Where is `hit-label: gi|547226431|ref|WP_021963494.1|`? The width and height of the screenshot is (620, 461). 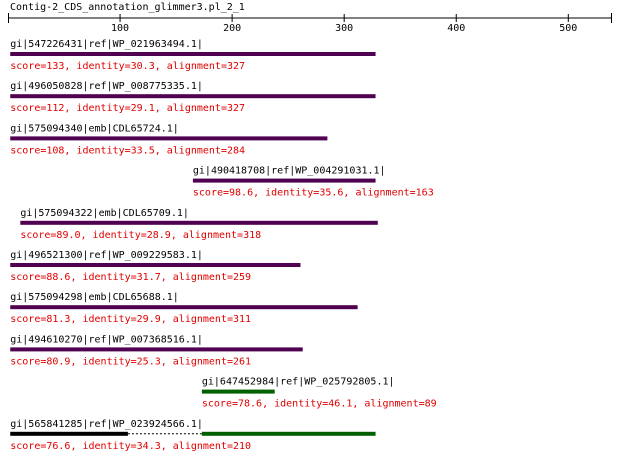 hit-label: gi|547226431|ref|WP_021963494.1| is located at coordinates (106, 44).